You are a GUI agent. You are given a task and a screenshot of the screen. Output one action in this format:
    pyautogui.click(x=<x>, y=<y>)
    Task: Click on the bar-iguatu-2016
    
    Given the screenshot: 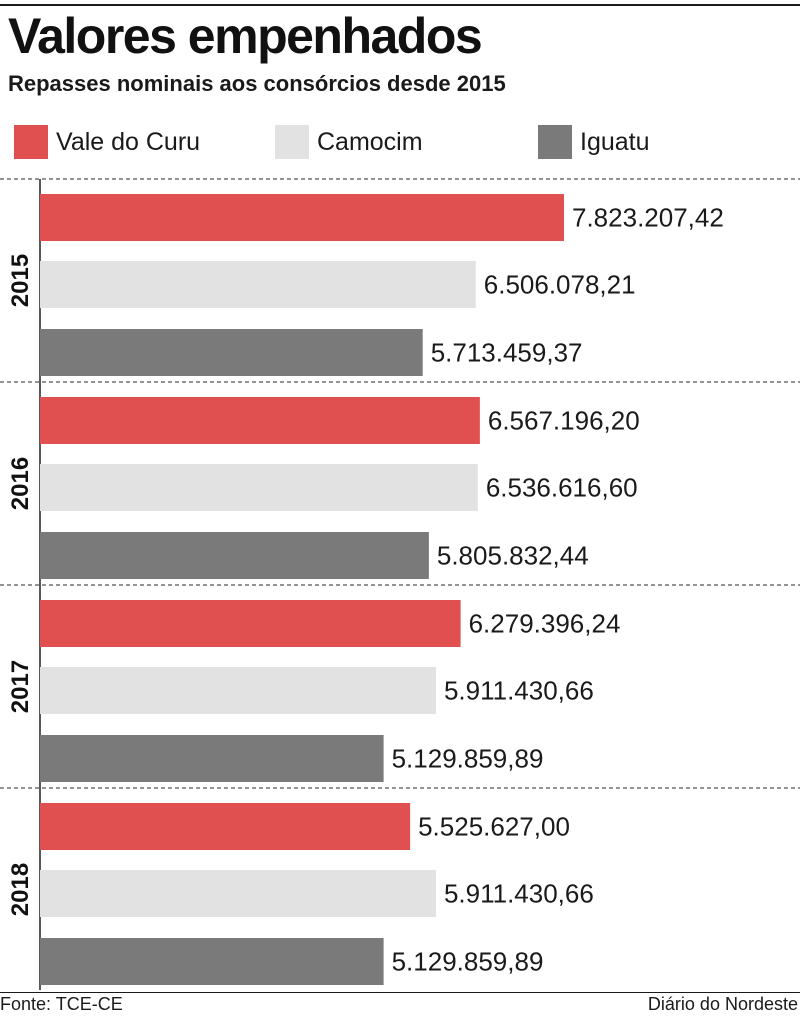 What is the action you would take?
    pyautogui.click(x=234, y=555)
    